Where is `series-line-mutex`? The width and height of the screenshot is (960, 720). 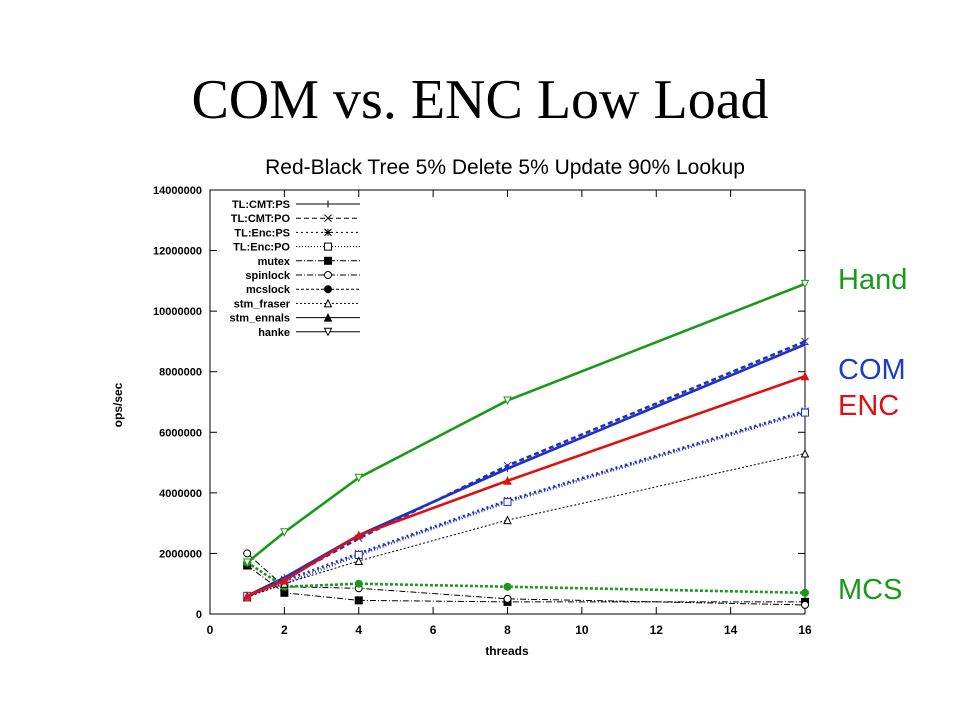 series-line-mutex is located at coordinates (525, 584).